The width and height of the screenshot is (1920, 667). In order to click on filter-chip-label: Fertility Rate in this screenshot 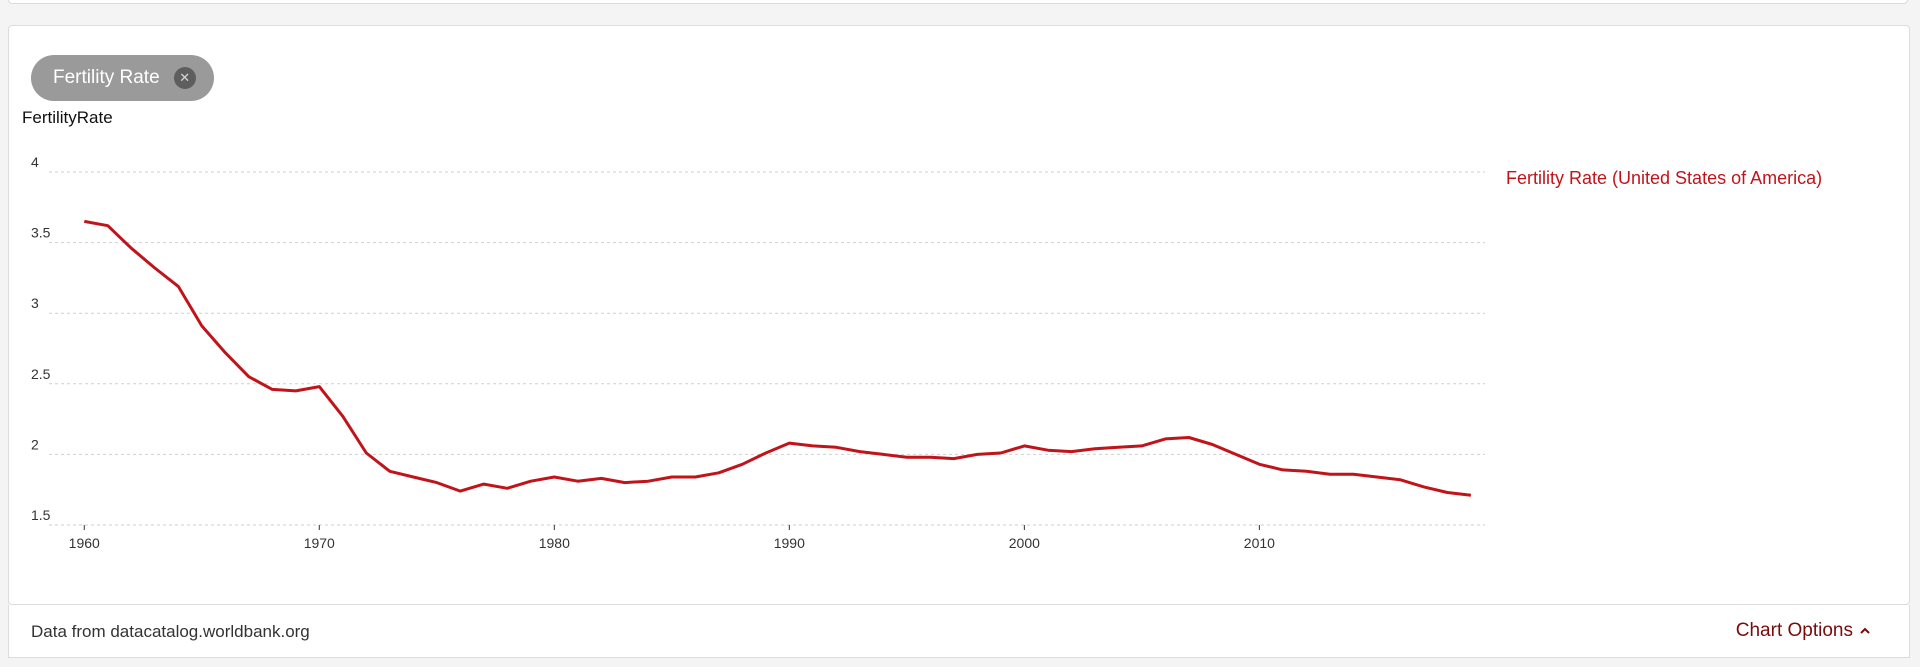, I will do `click(106, 77)`.